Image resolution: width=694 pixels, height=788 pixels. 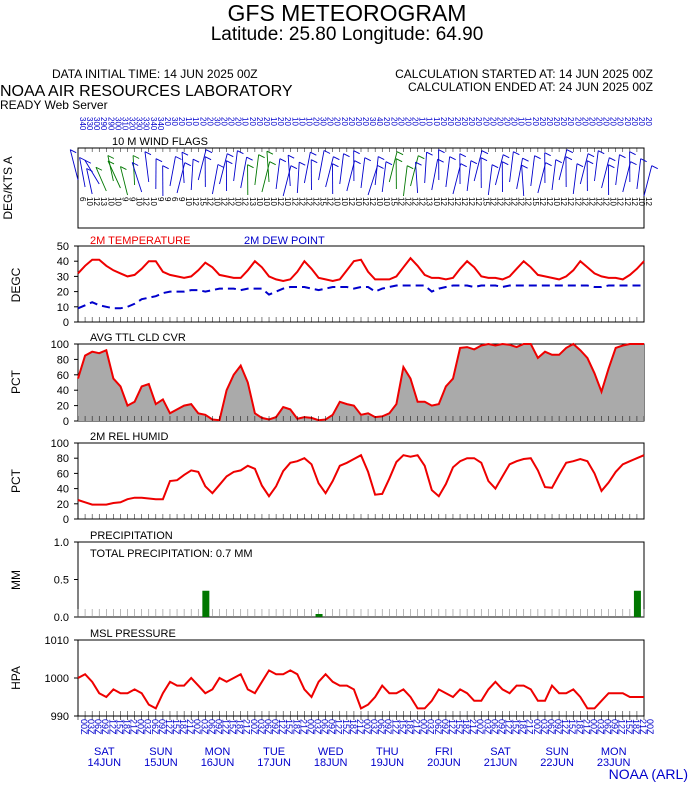 I want to click on cloud-ytick-label: 80, so click(x=63, y=360).